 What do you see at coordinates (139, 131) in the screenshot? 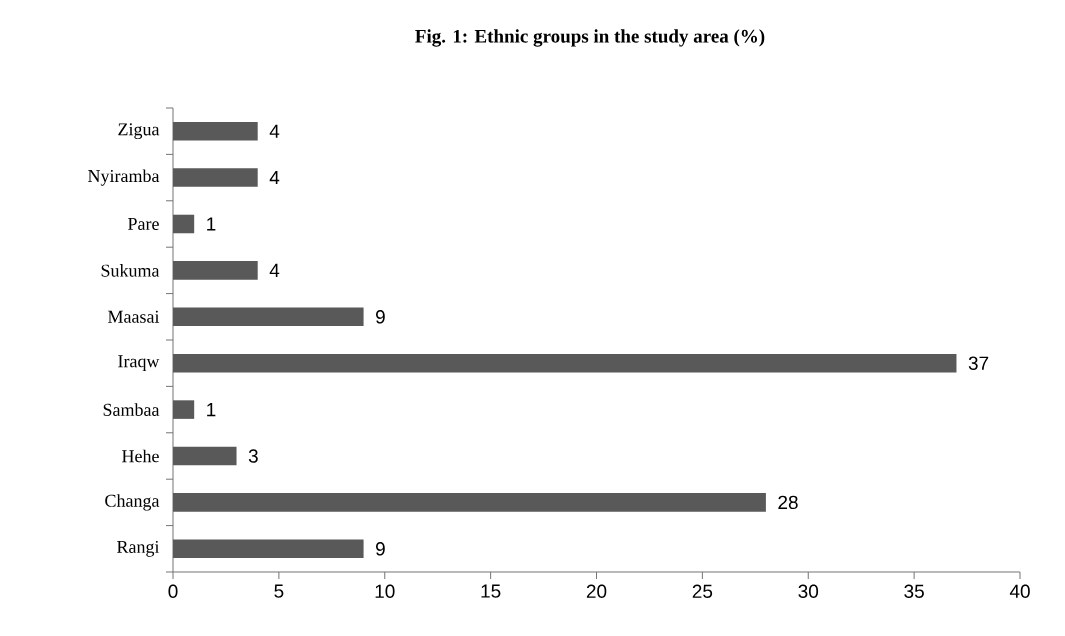
I see `y-tick-label: Zigua` at bounding box center [139, 131].